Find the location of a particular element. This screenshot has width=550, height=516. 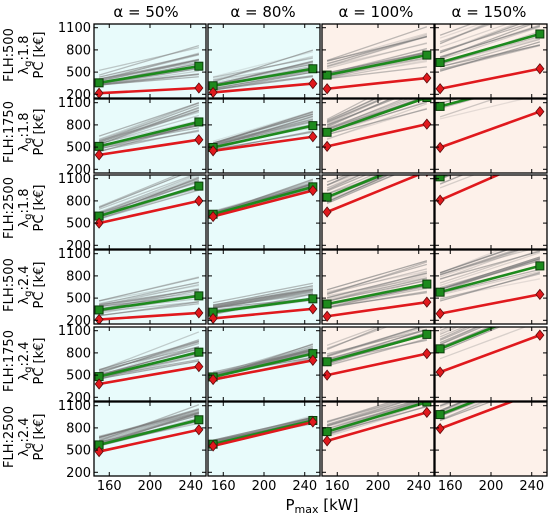

y-tick-label: 200 is located at coordinates (78, 95).